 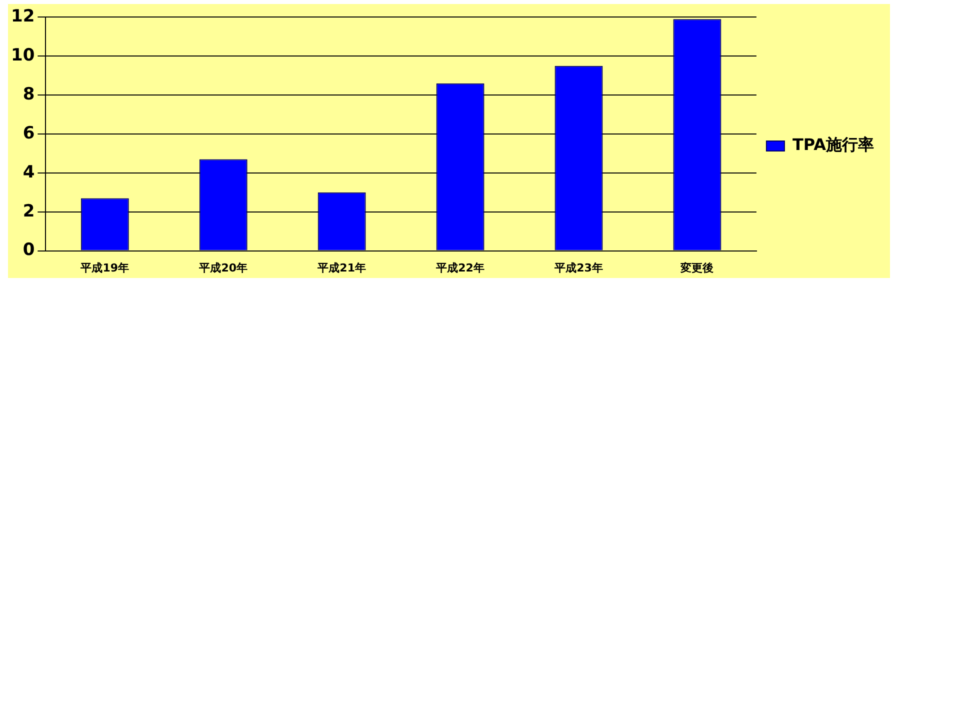 What do you see at coordinates (28, 250) in the screenshot?
I see `y-tick-label: 0` at bounding box center [28, 250].